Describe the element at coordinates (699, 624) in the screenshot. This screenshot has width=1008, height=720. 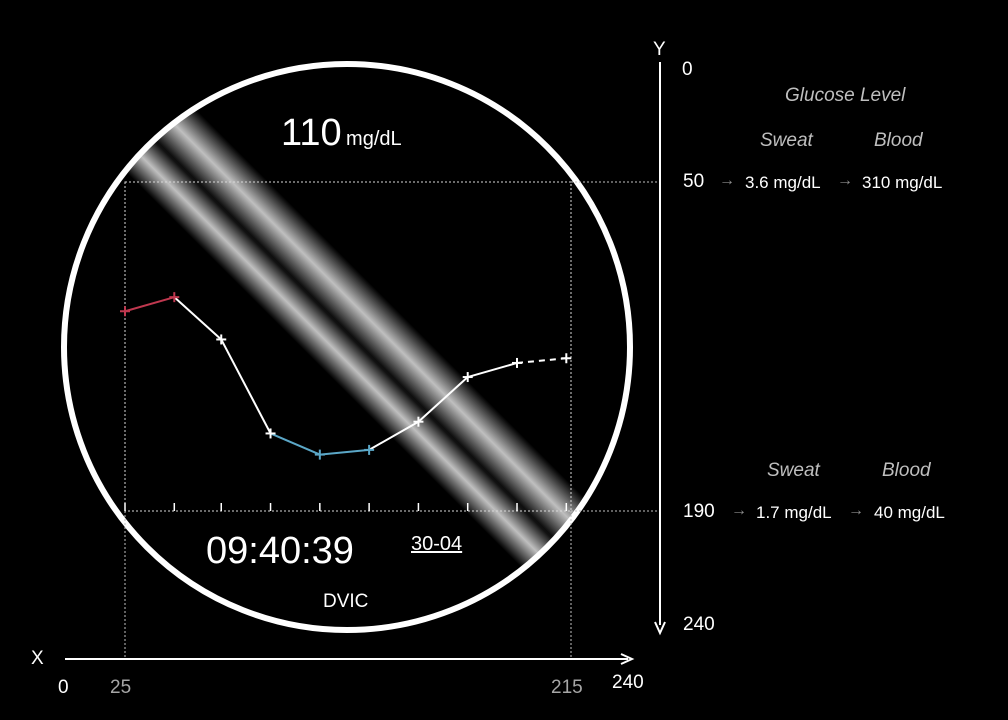
I see `y-tick-bottom: 240` at that location.